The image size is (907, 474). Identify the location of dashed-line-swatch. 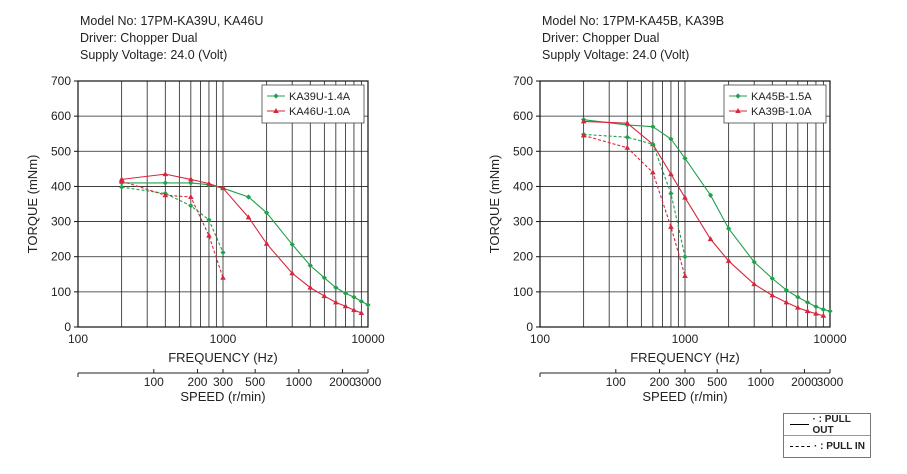
(800, 446).